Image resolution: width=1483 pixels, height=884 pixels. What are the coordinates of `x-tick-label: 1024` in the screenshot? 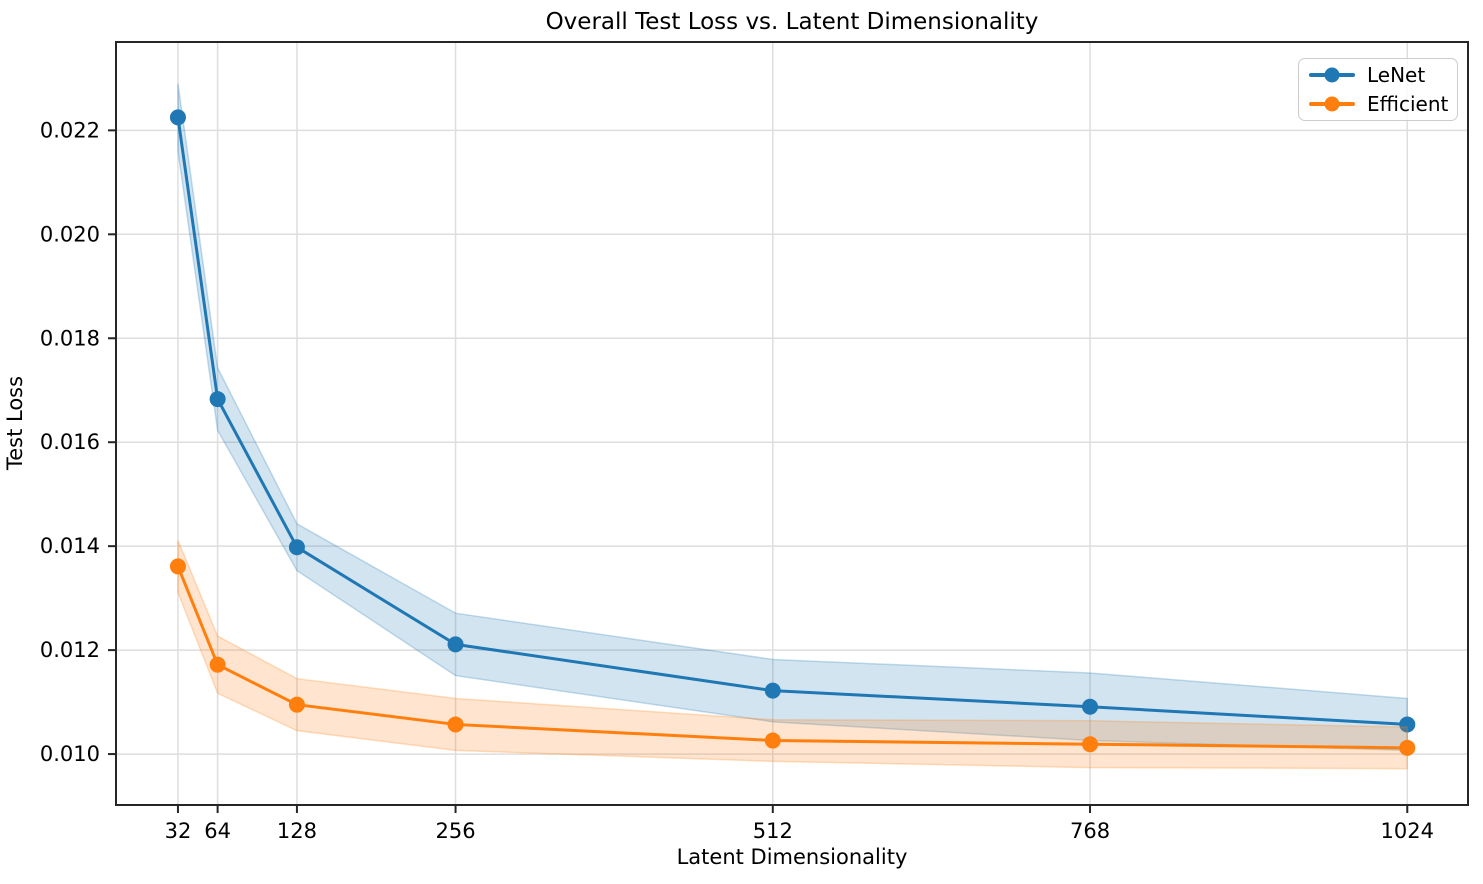 It's located at (1407, 831).